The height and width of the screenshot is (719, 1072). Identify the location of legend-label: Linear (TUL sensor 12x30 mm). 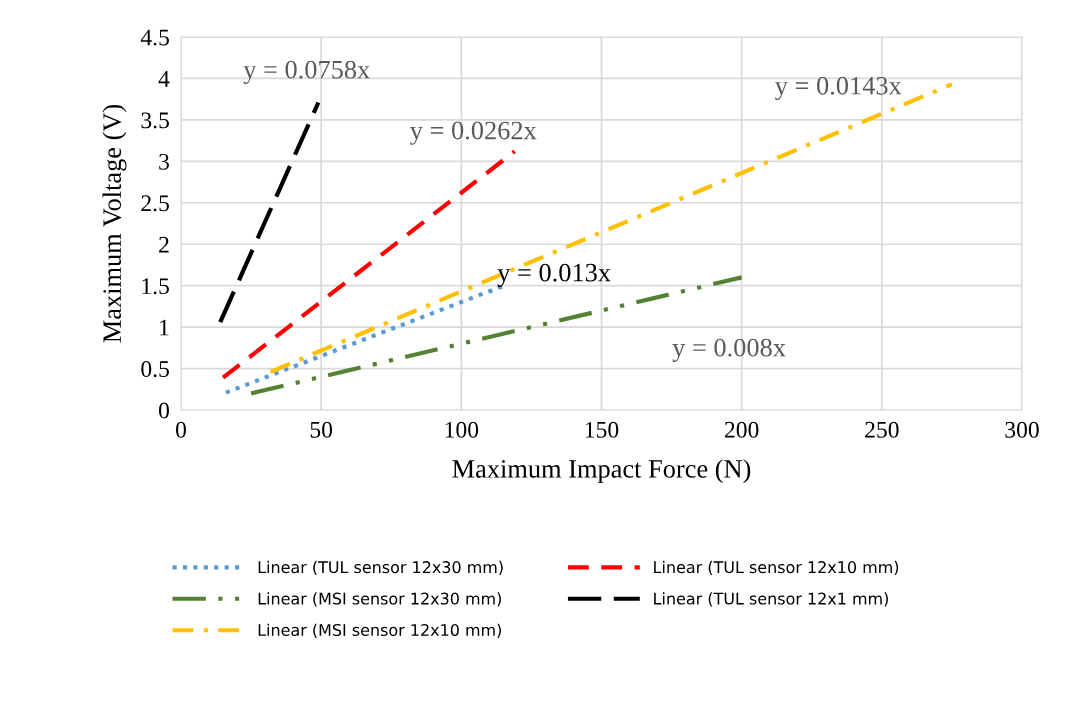
(380, 568).